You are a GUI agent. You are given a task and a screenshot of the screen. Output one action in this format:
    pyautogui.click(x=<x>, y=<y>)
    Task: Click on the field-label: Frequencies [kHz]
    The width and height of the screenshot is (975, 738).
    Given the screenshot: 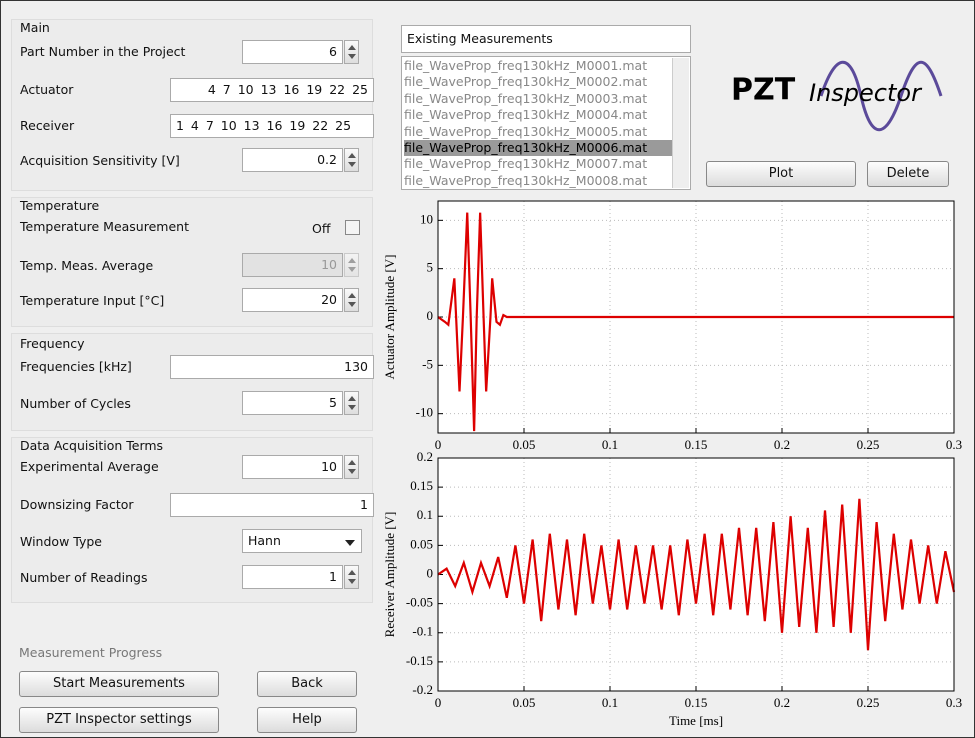 What is the action you would take?
    pyautogui.click(x=76, y=366)
    